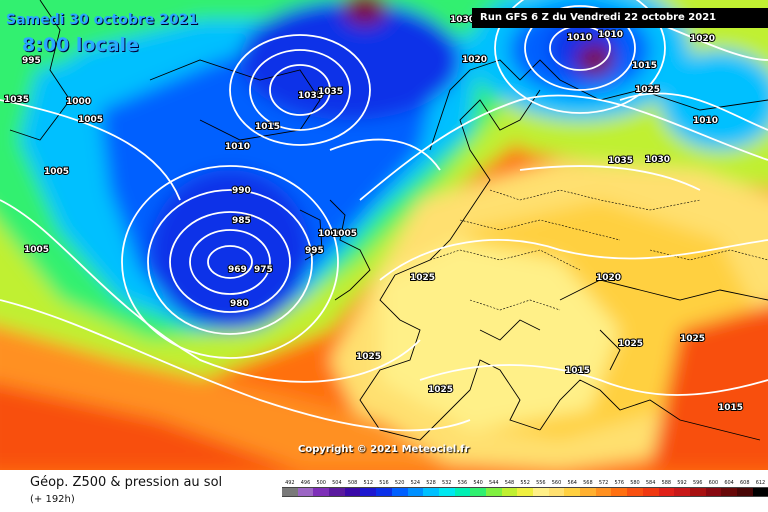 This screenshot has width=768, height=512. I want to click on legend-value: 520, so click(399, 483).